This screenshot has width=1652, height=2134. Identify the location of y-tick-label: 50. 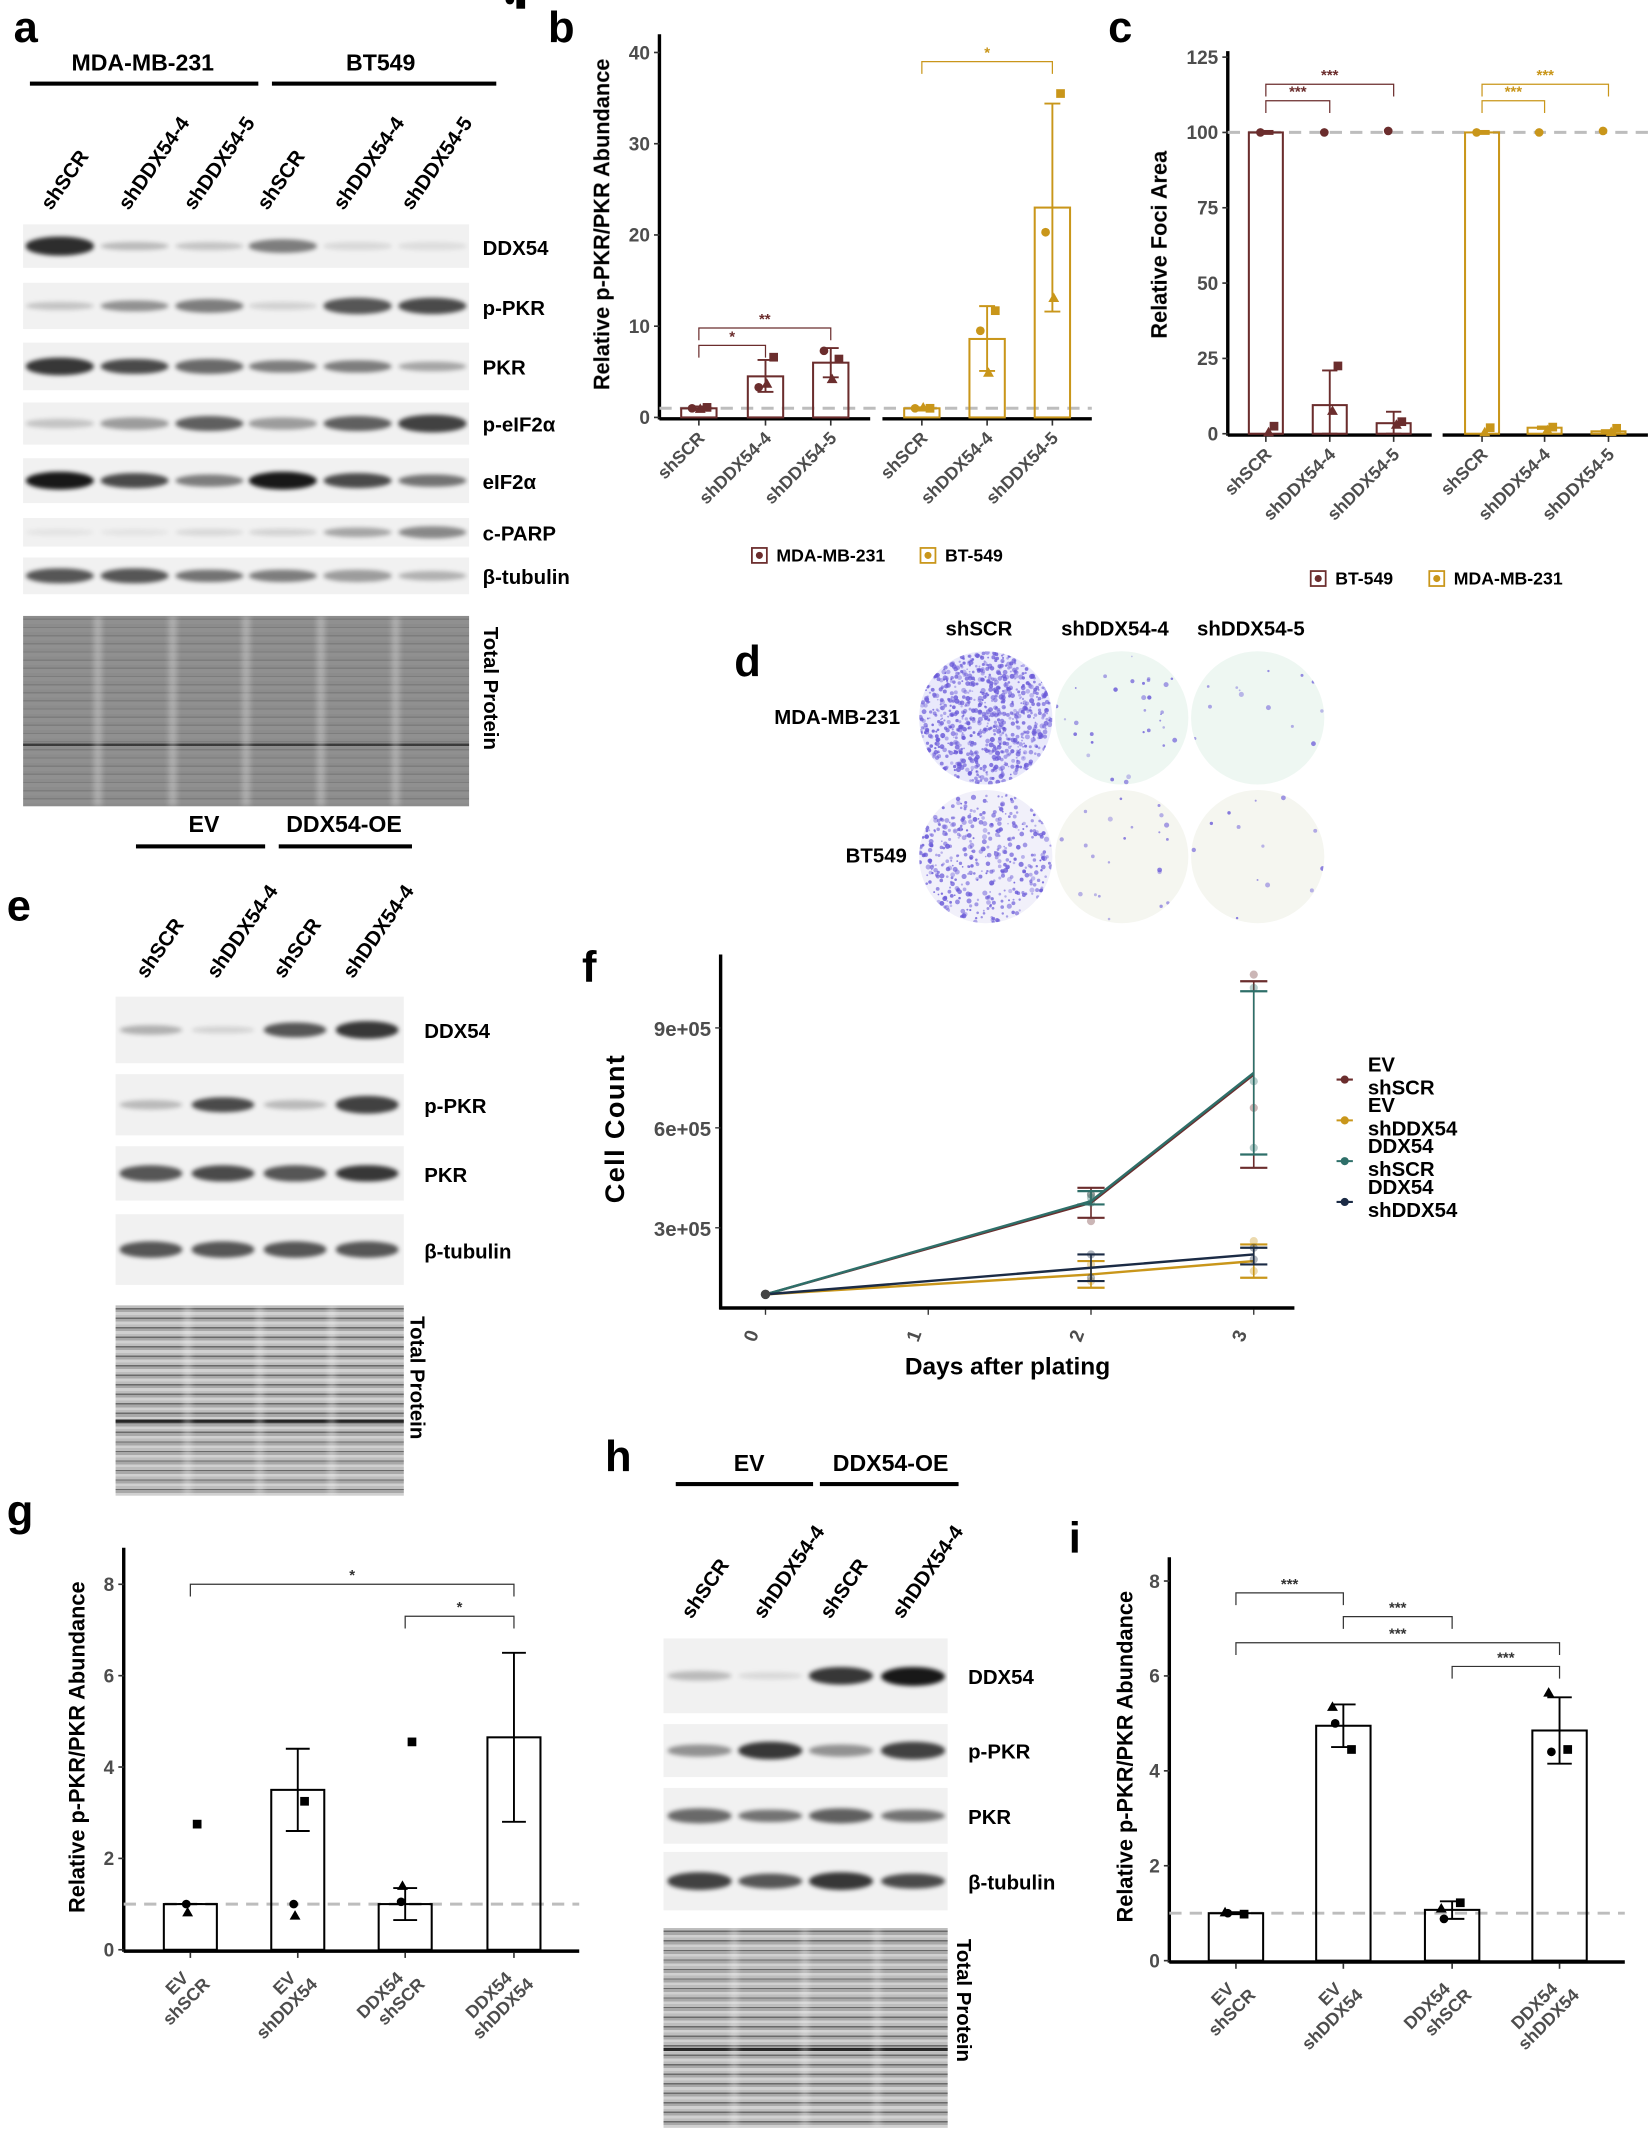
(1207, 284).